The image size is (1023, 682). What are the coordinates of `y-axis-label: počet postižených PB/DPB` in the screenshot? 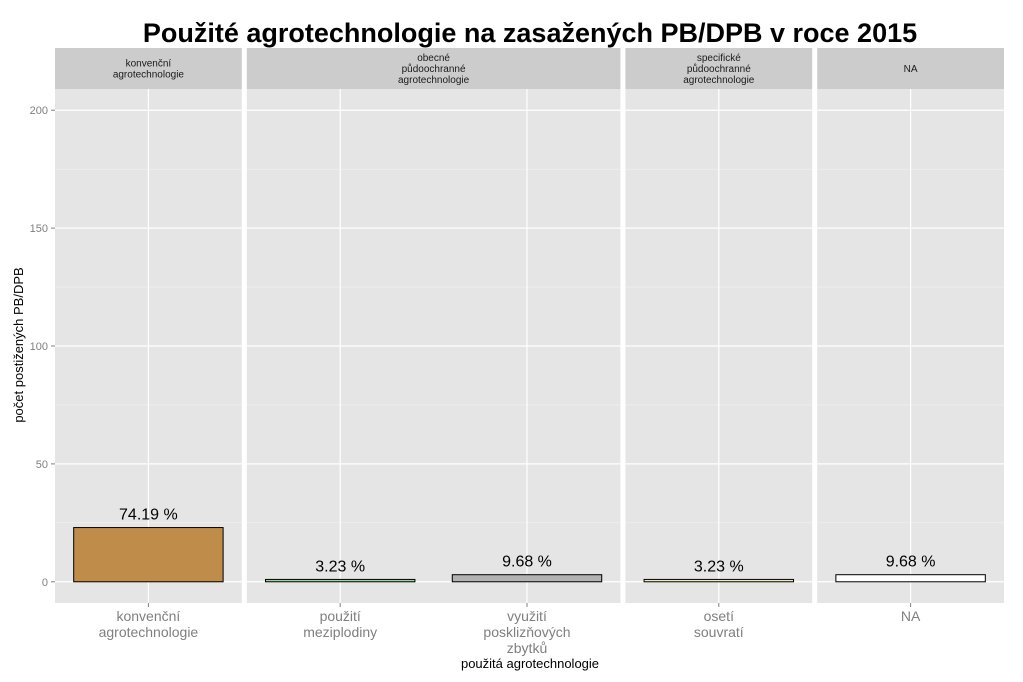 It's located at (18, 344).